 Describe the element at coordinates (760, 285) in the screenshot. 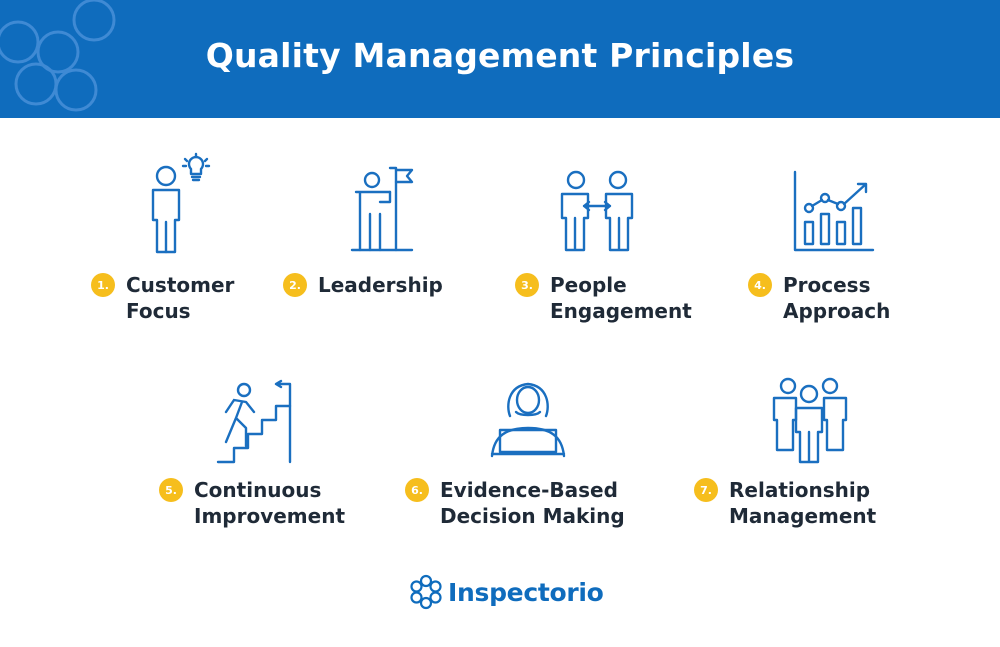

I see `number-badge: 4.` at that location.